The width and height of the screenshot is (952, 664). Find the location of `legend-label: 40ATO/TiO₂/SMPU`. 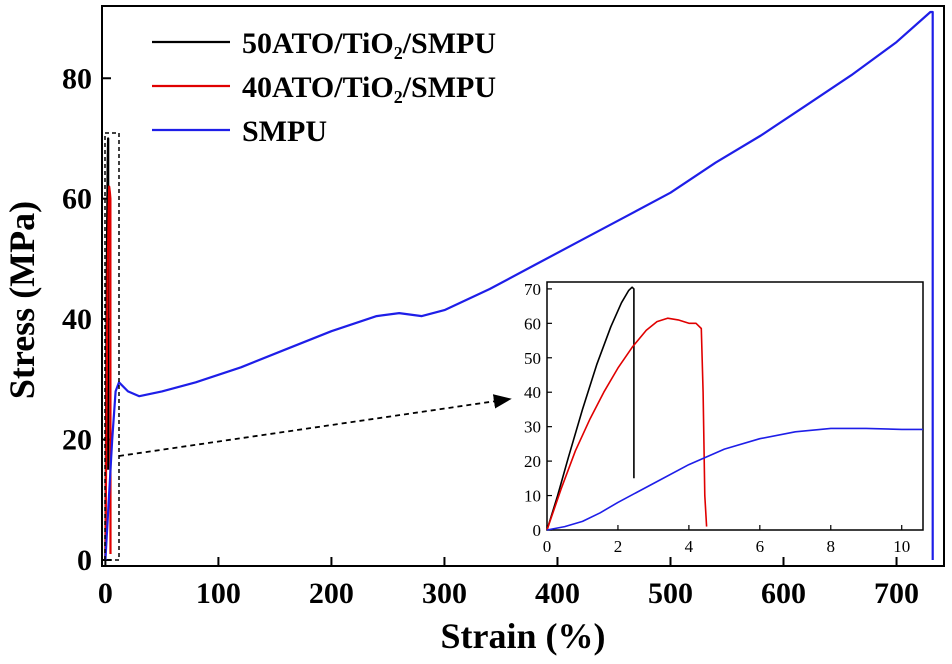

legend-label: 40ATO/TiO₂/SMPU is located at coordinates (369, 87).